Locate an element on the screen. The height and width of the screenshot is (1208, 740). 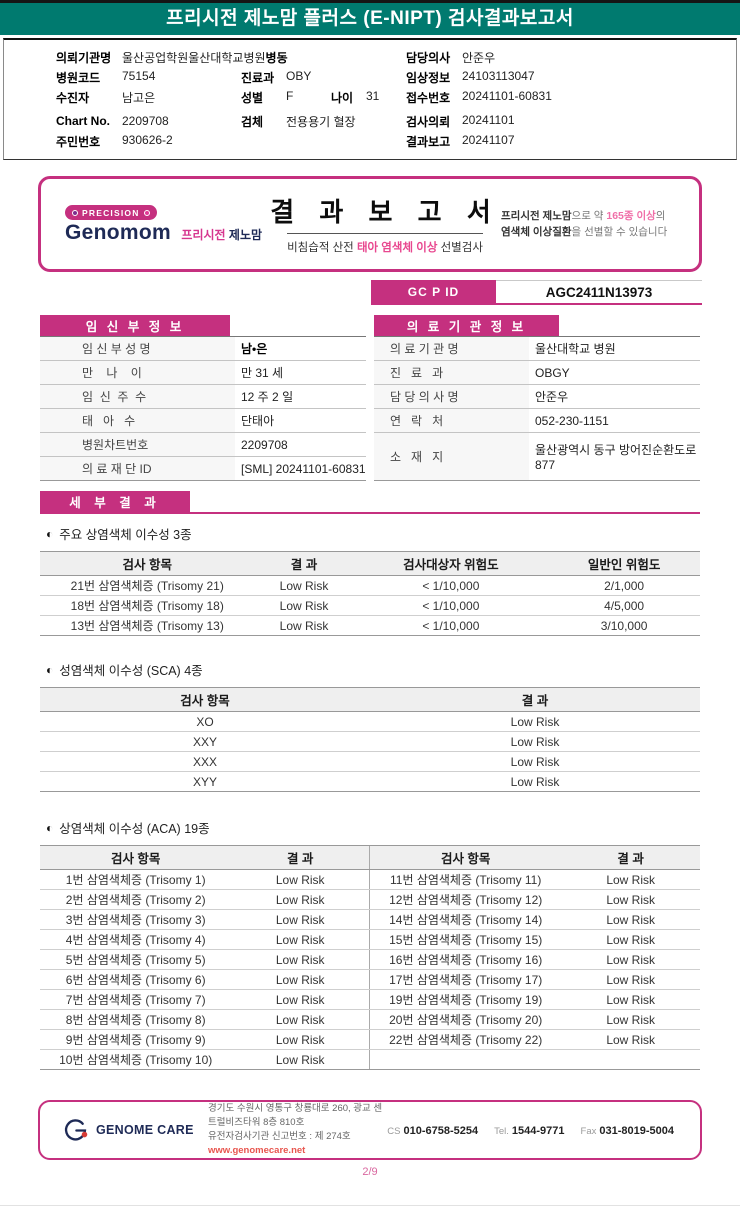
page-title: 프리시전 제노맘 플러스 (E-NIPT) 검사결과보고서 is located at coordinates (370, 19).